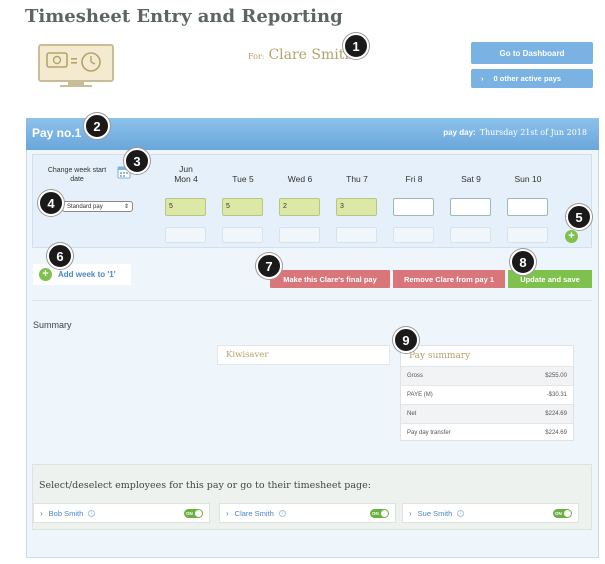 Image resolution: width=605 pixels, height=564 pixels. Describe the element at coordinates (487, 432) in the screenshot. I see `pay-summary-row: Pay day transfer $224.69` at that location.